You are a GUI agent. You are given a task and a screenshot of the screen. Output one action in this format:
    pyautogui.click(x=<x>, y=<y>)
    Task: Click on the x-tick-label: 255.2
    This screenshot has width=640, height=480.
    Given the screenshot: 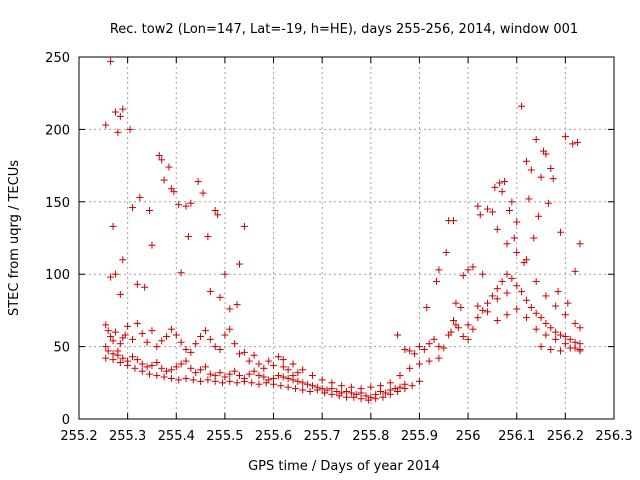 What is the action you would take?
    pyautogui.click(x=78, y=436)
    